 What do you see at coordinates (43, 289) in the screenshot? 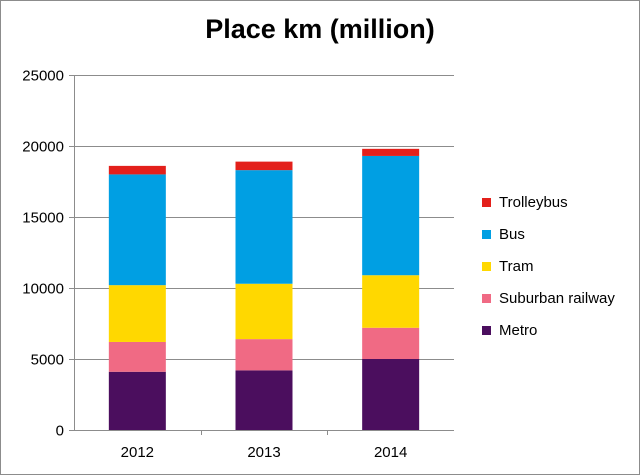
I see `y-tick-label: 10000` at bounding box center [43, 289].